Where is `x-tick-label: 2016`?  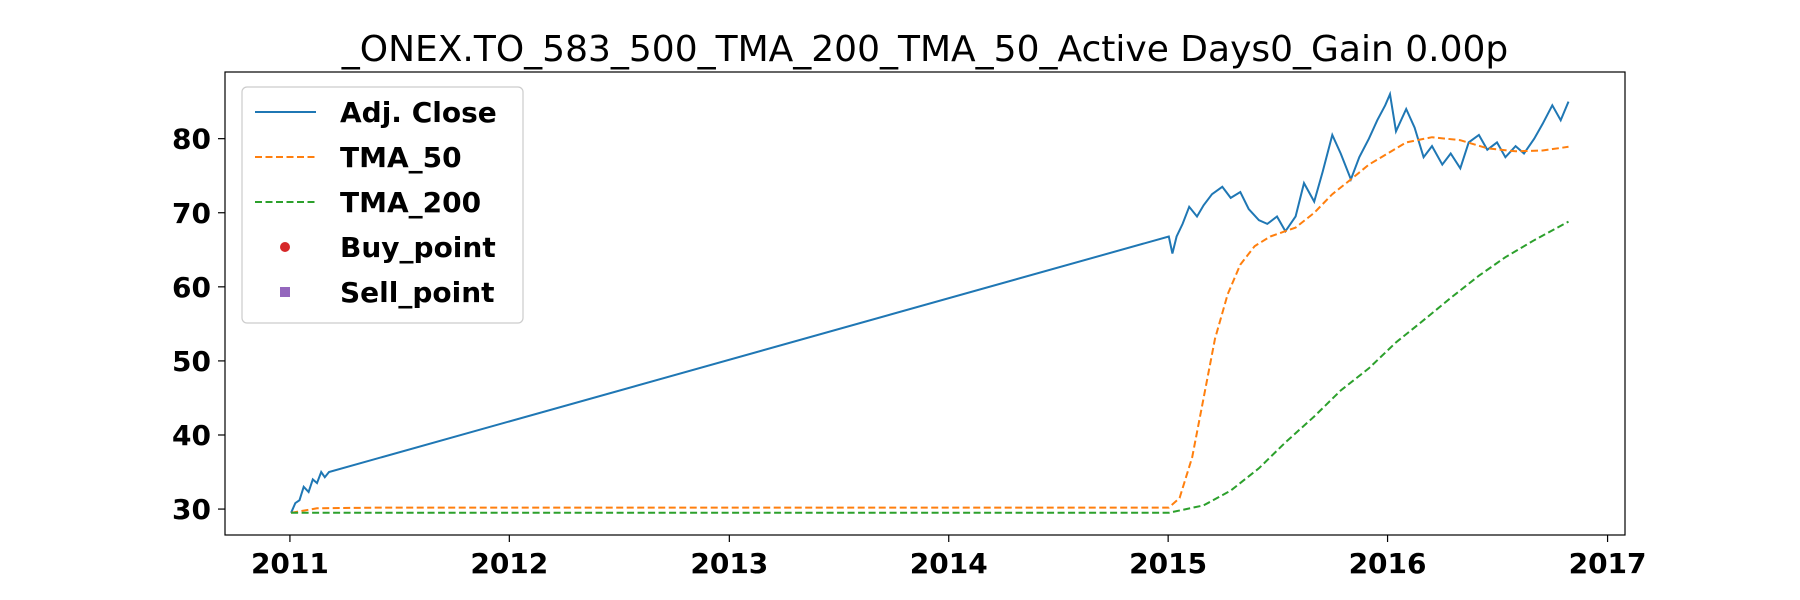 x-tick-label: 2016 is located at coordinates (1388, 563).